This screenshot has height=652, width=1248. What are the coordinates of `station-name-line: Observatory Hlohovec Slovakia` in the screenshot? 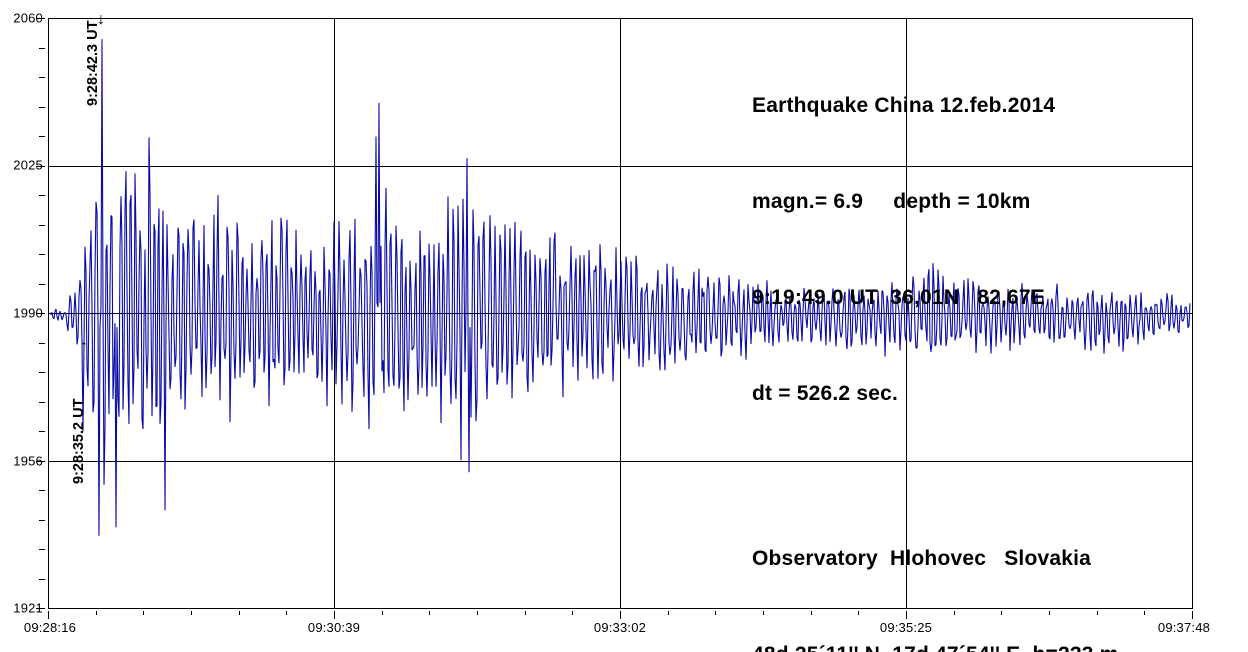 It's located at (922, 558).